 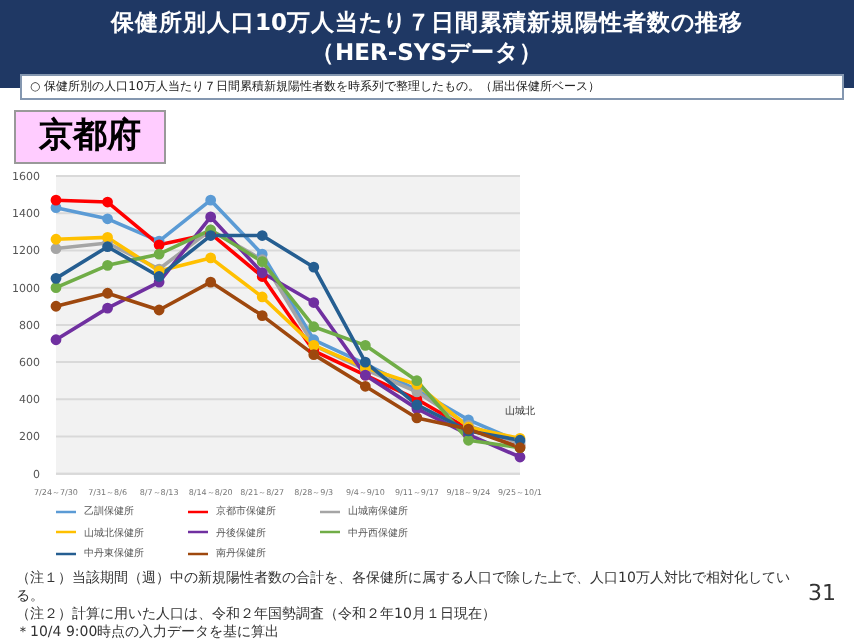 I want to click on text: 京都府, so click(x=90, y=137).